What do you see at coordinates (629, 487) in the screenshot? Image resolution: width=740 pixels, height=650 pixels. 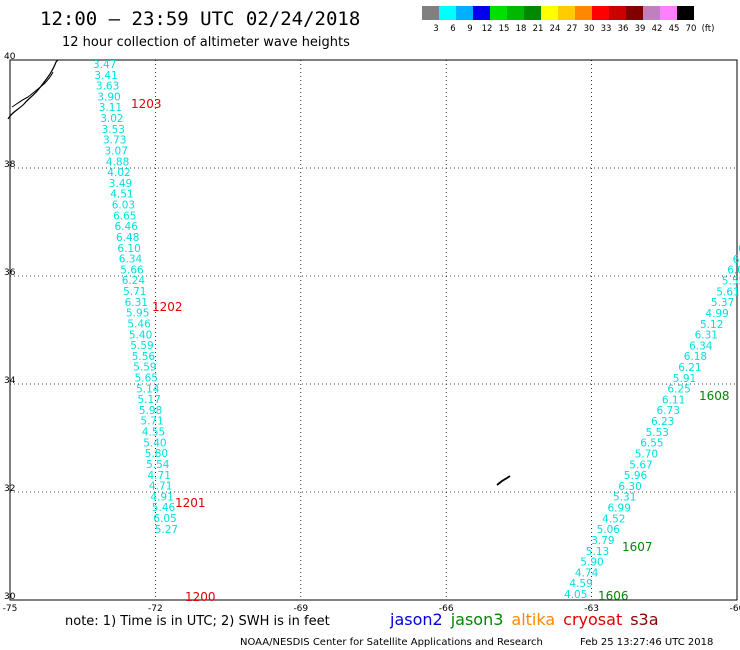 I see `wave-height-value: 6.30` at bounding box center [629, 487].